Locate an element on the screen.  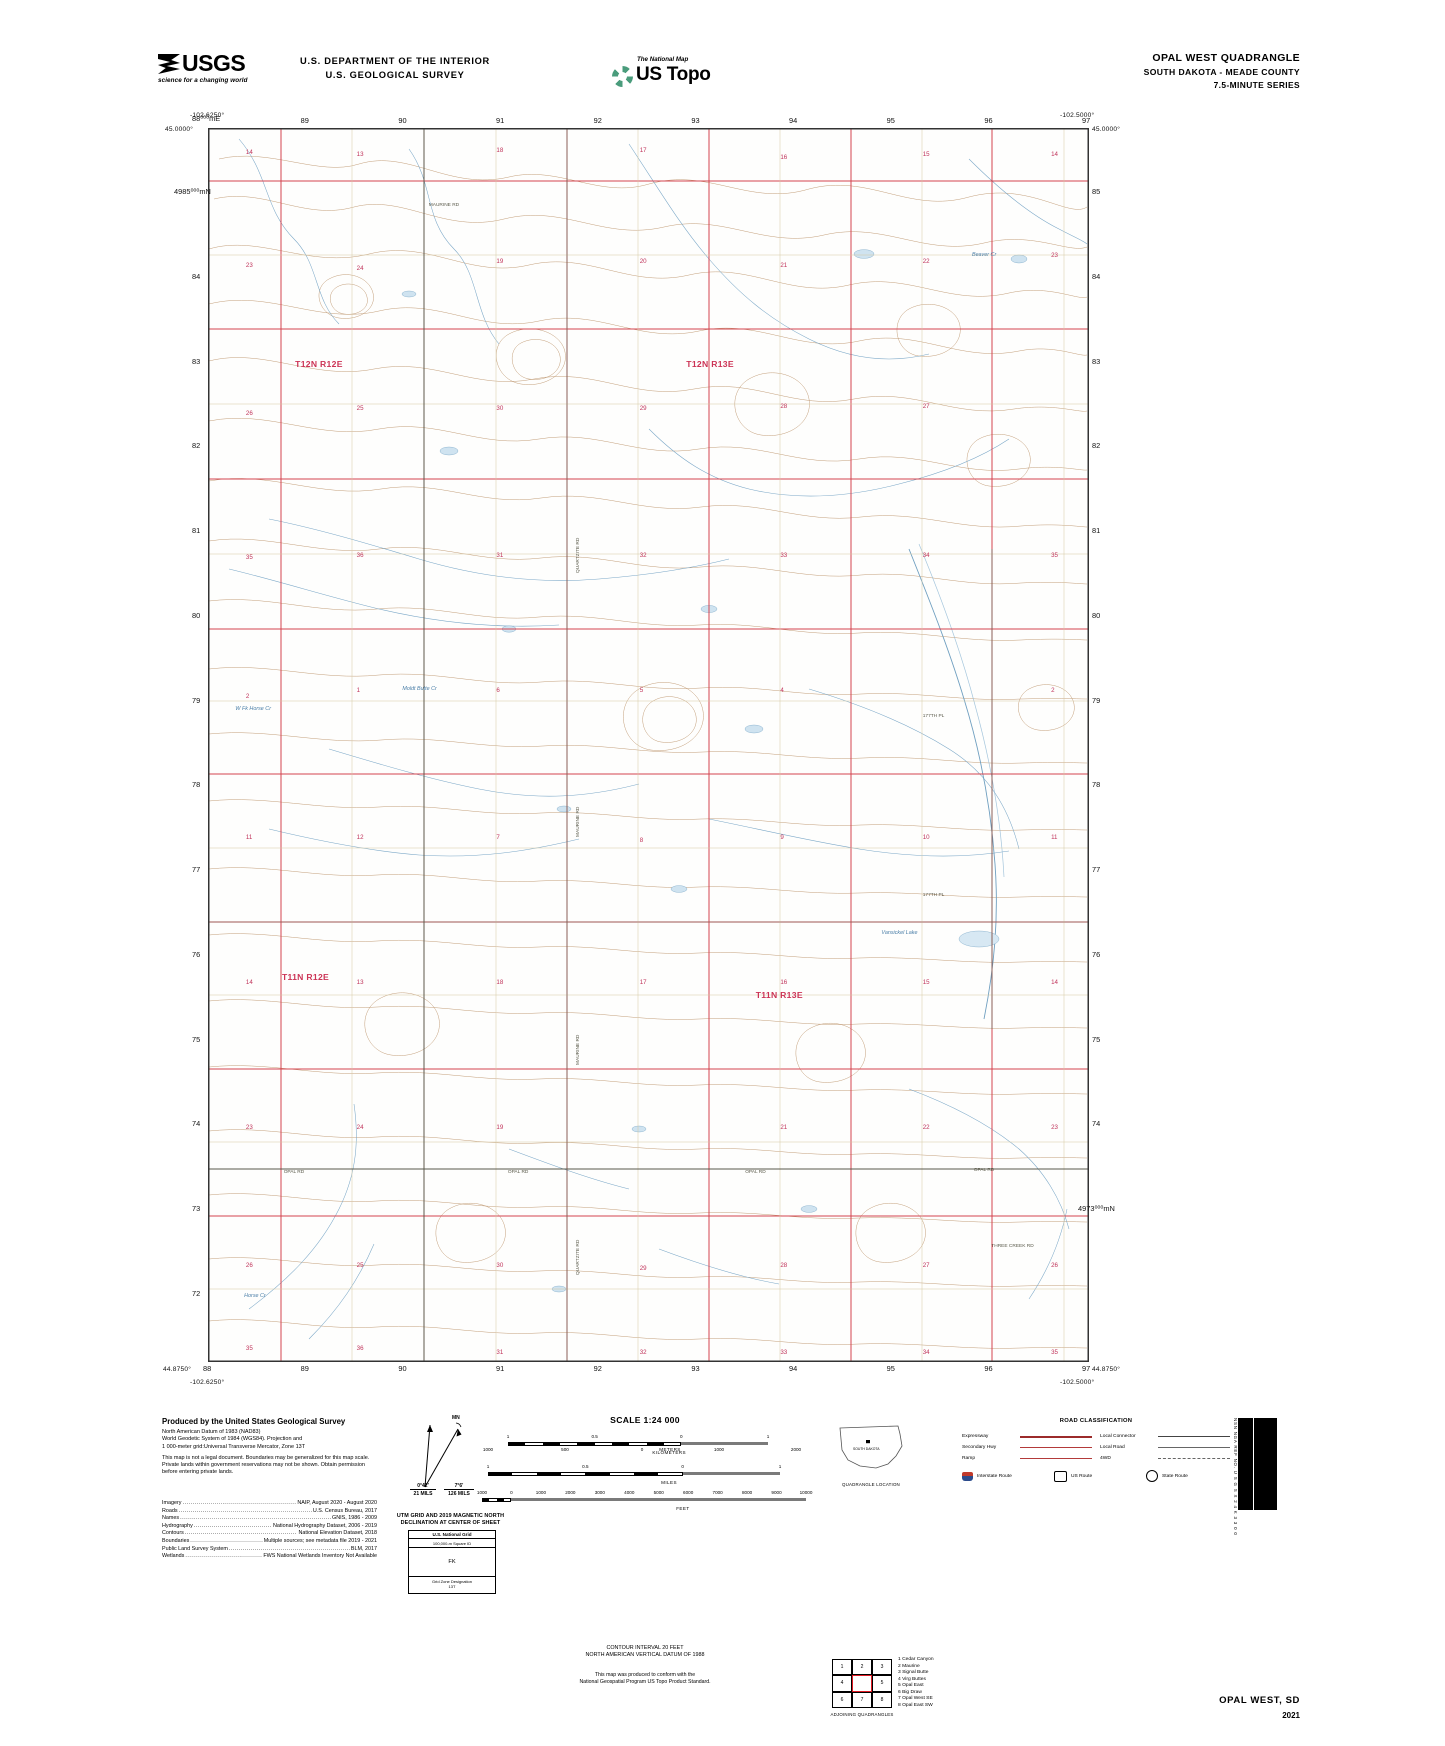
adjoining-quad-name: 8 Opal East SW is located at coordinates (915, 1705).